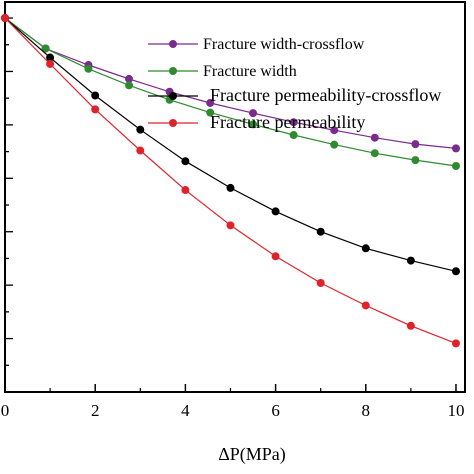  What do you see at coordinates (366, 410) in the screenshot?
I see `x-tick-label: 8` at bounding box center [366, 410].